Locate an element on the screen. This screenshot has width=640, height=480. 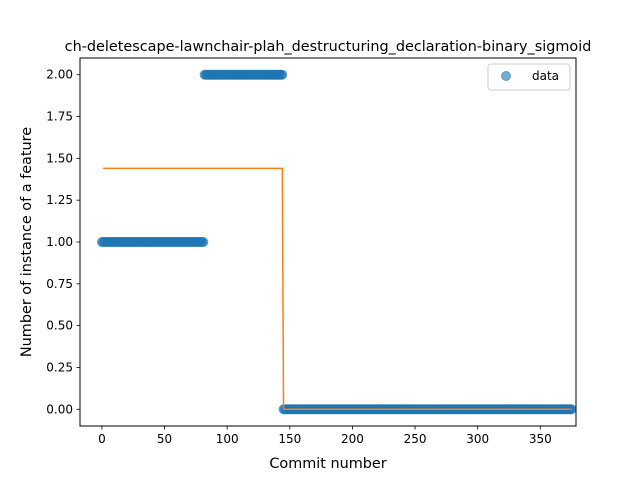
x-tick-label: 250 is located at coordinates (415, 439).